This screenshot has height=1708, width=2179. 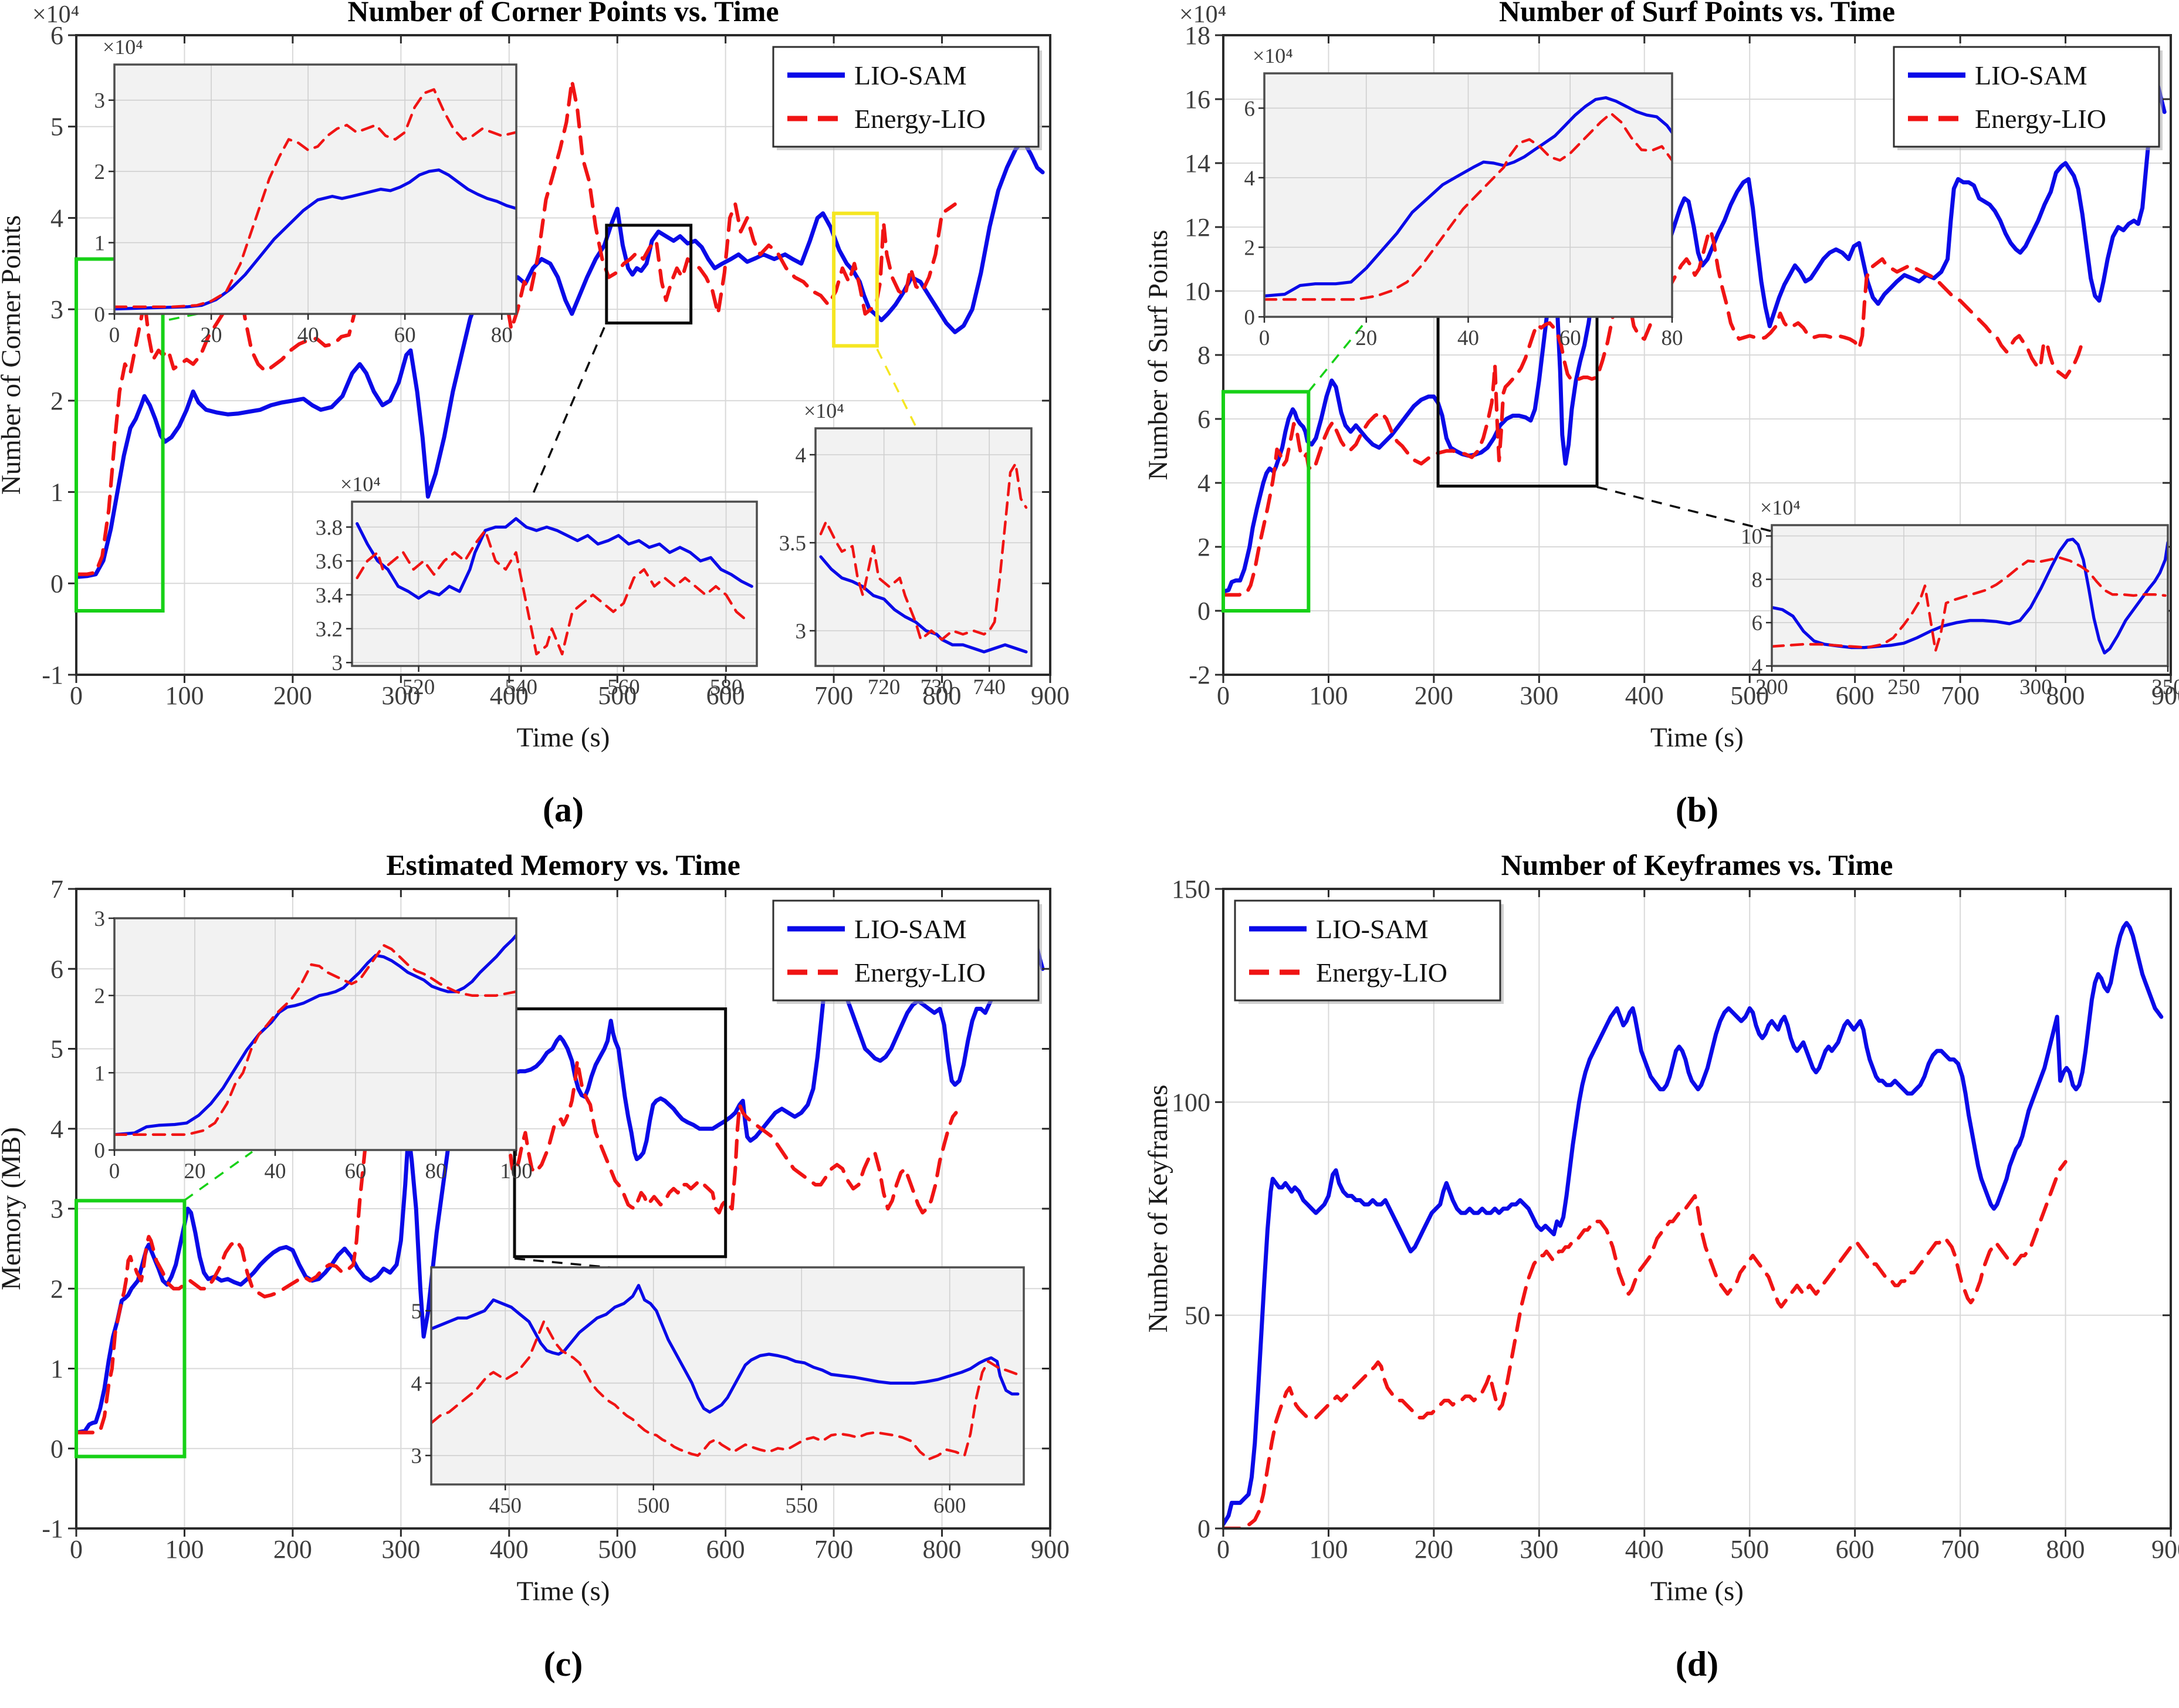 I want to click on chart-title: Number of Surf Points vs. Time, so click(x=1697, y=14).